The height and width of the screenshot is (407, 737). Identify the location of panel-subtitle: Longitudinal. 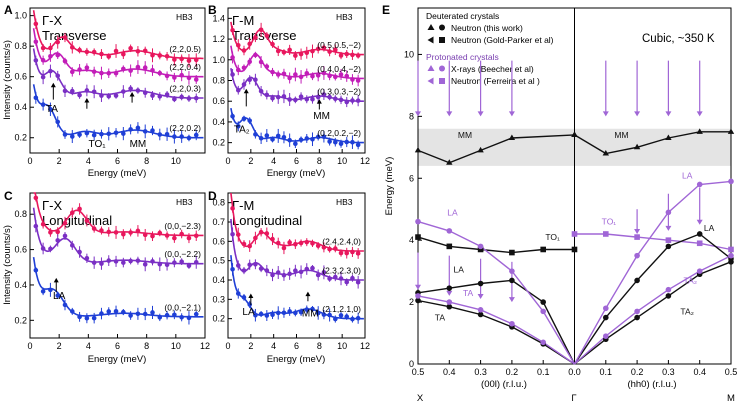
(77, 220).